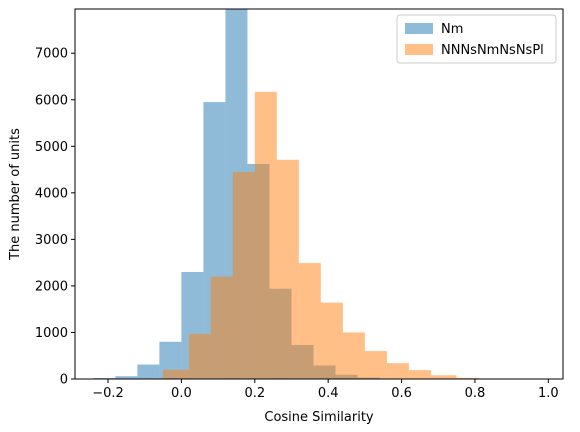 The image size is (580, 432). Describe the element at coordinates (51, 193) in the screenshot. I see `y-tick-label: 4000` at that location.